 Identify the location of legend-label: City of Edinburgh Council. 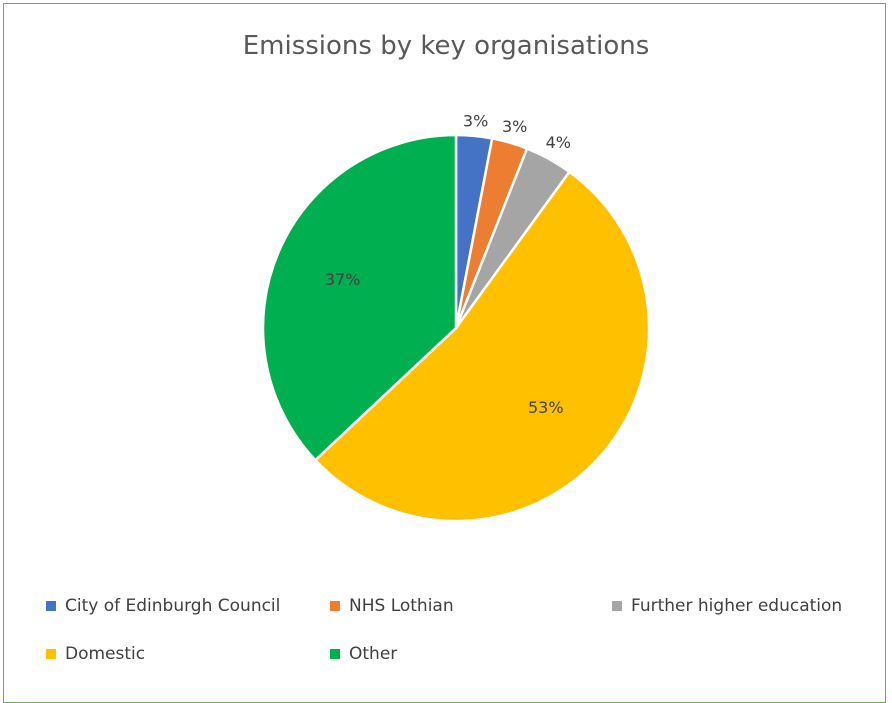
(173, 606).